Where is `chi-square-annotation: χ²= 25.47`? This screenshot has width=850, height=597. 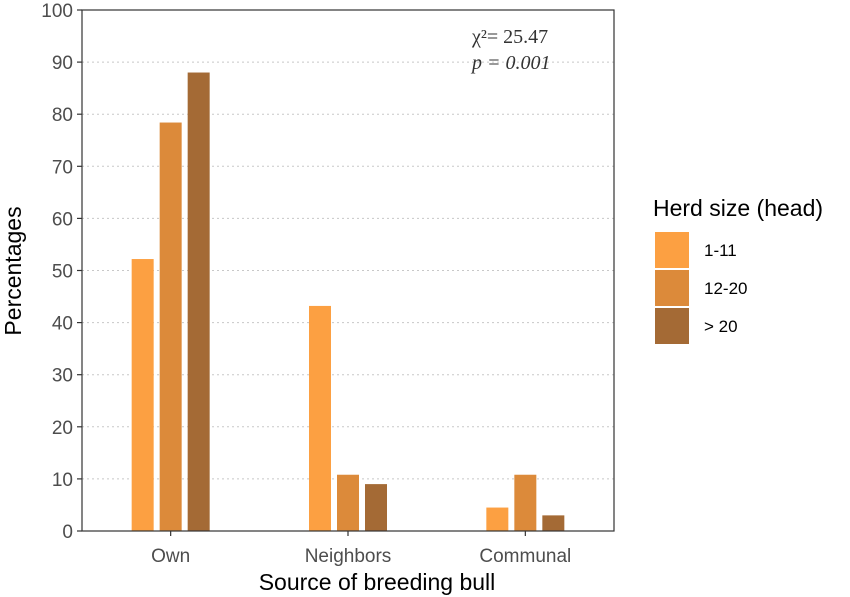 chi-square-annotation: χ²= 25.47 is located at coordinates (509, 37).